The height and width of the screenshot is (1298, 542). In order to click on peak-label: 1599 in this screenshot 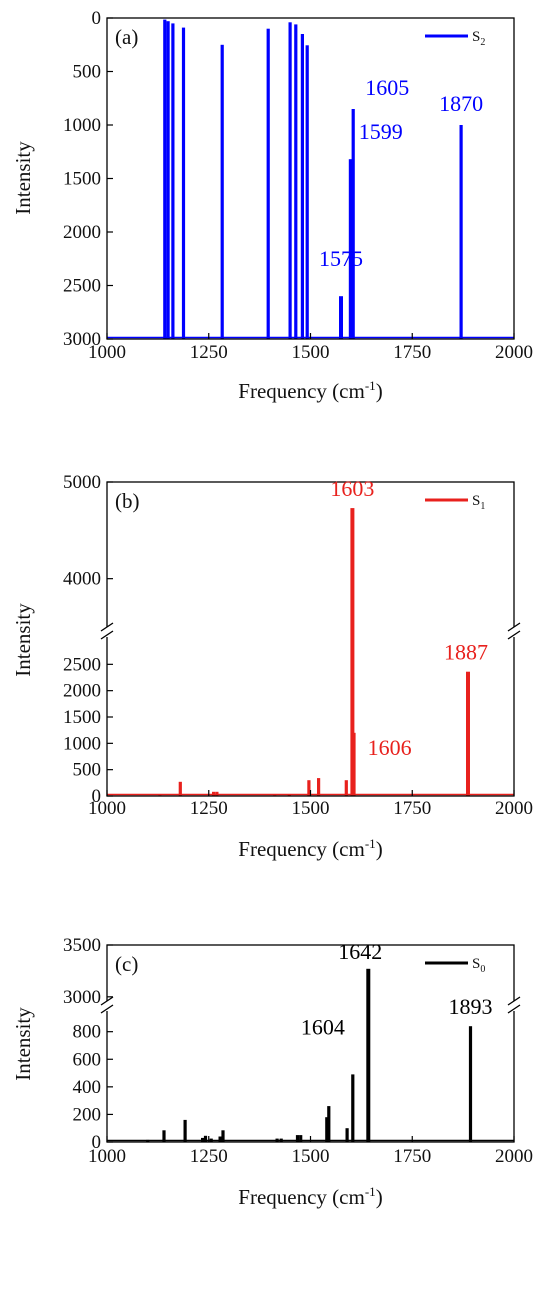, I will do `click(381, 131)`.